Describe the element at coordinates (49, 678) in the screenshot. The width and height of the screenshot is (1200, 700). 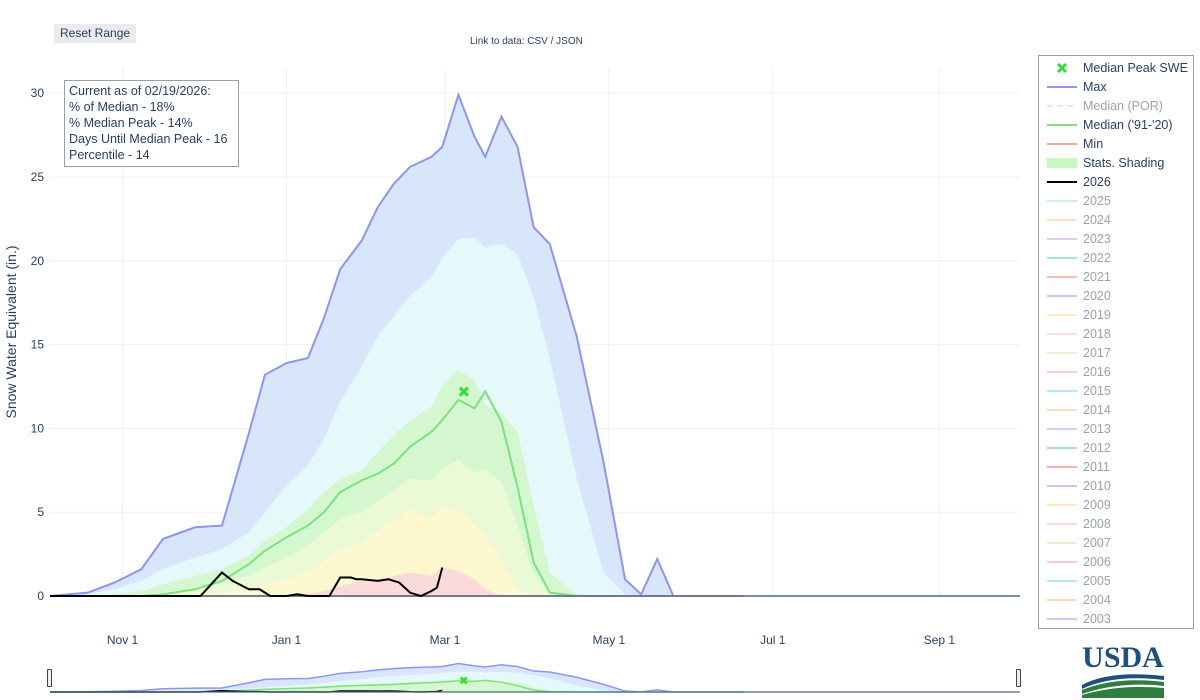
I see `range-slider-left-handle` at that location.